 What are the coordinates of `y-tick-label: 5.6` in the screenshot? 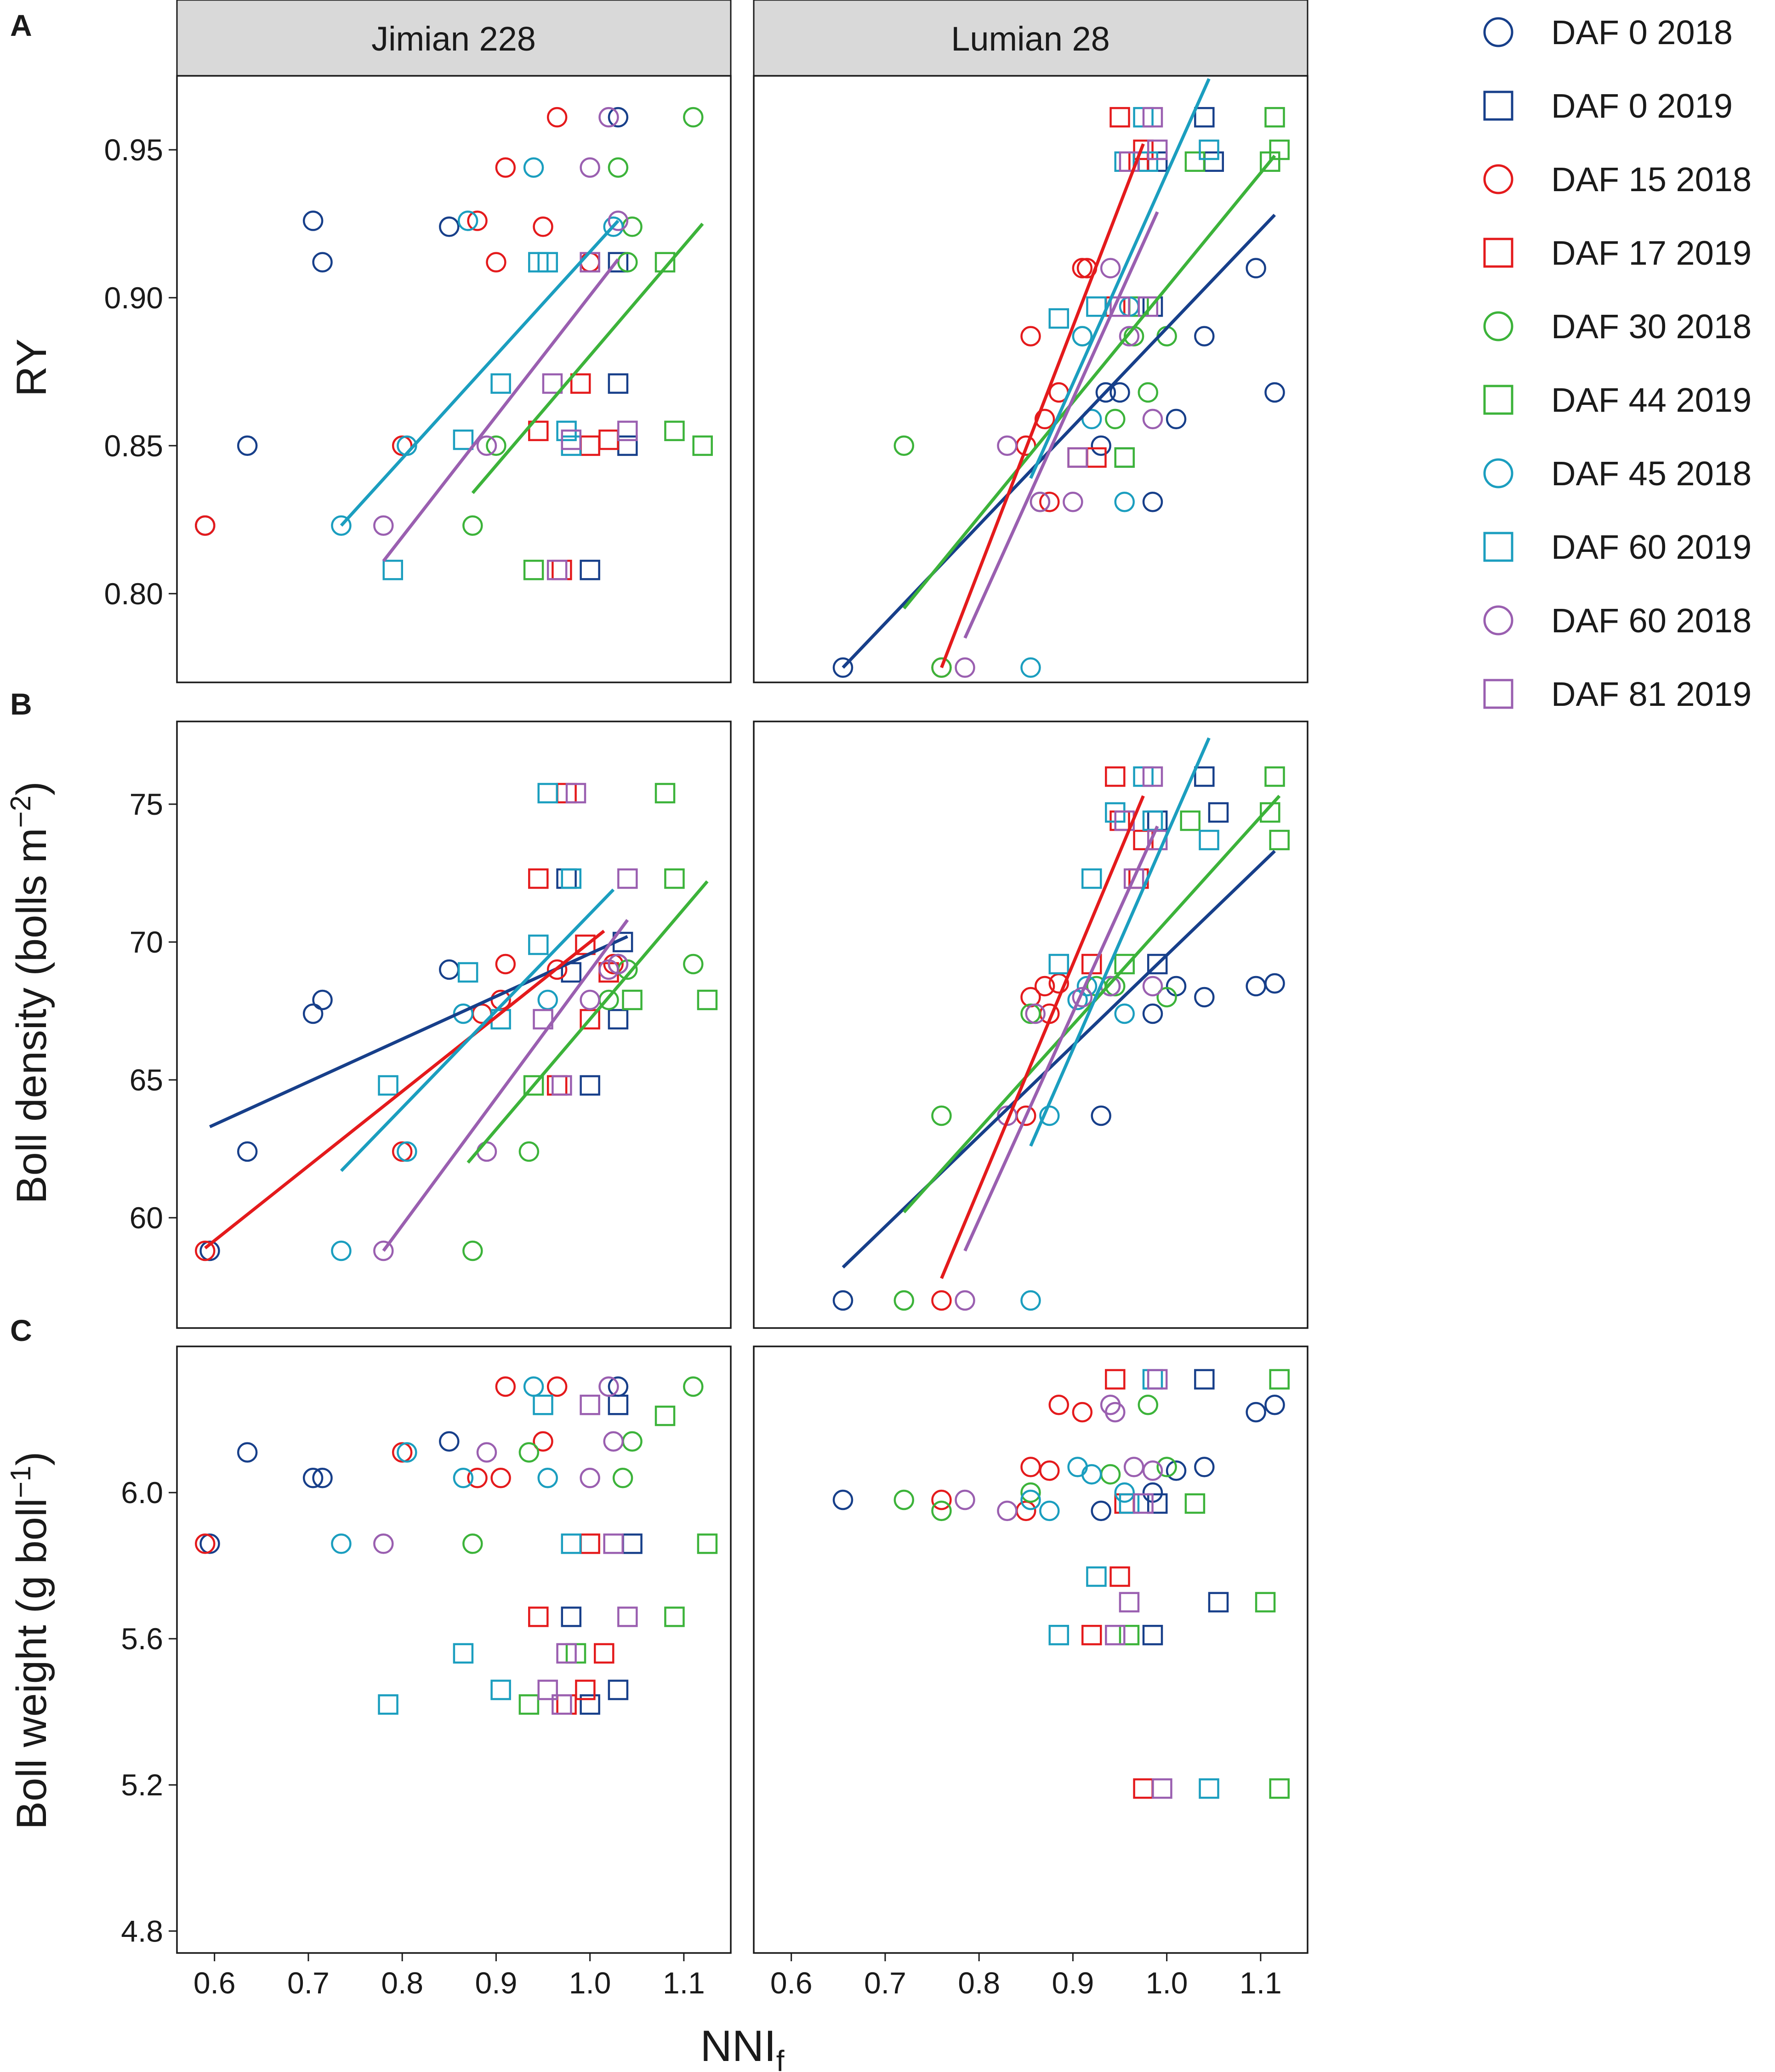 It's located at (142, 1639).